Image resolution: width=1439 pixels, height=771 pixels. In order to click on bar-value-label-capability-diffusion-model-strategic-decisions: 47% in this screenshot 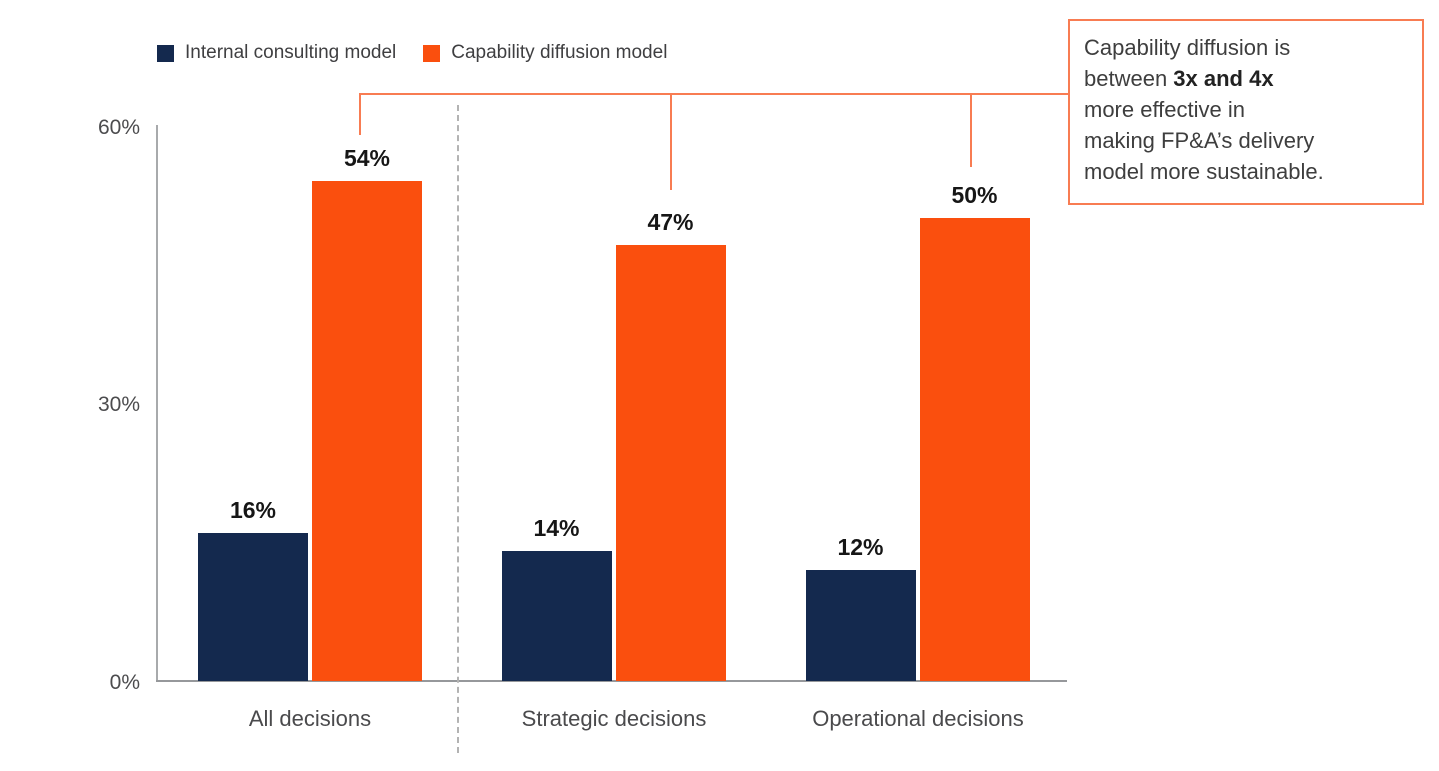, I will do `click(670, 222)`.